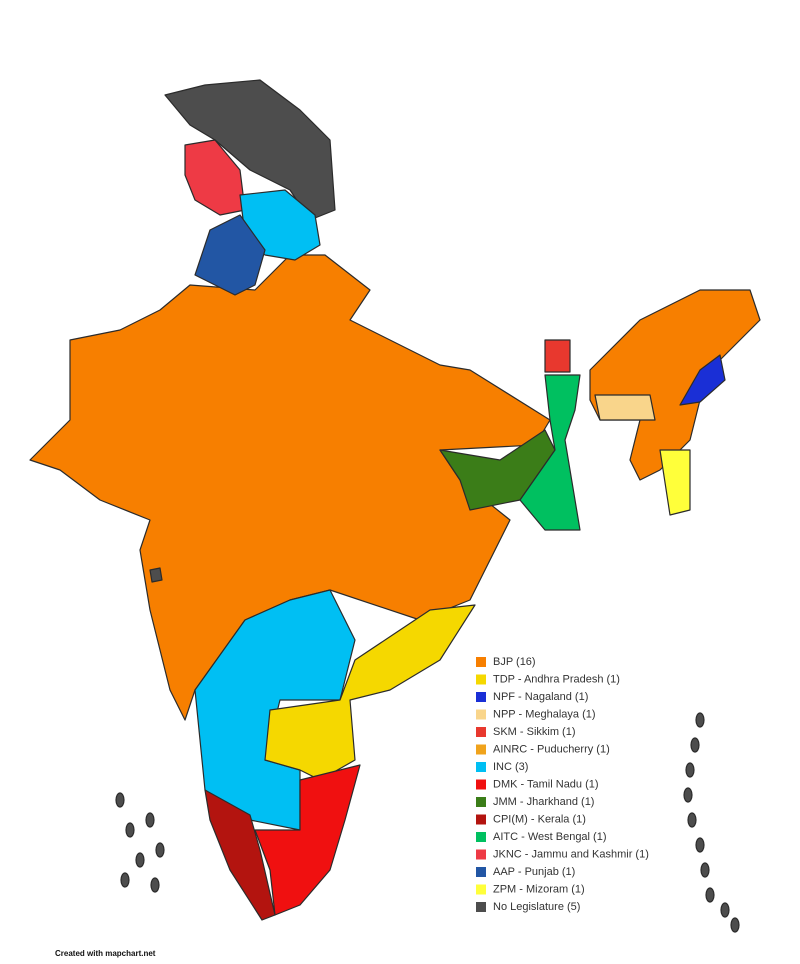  I want to click on credit: Created with mapchart.net, so click(105, 953).